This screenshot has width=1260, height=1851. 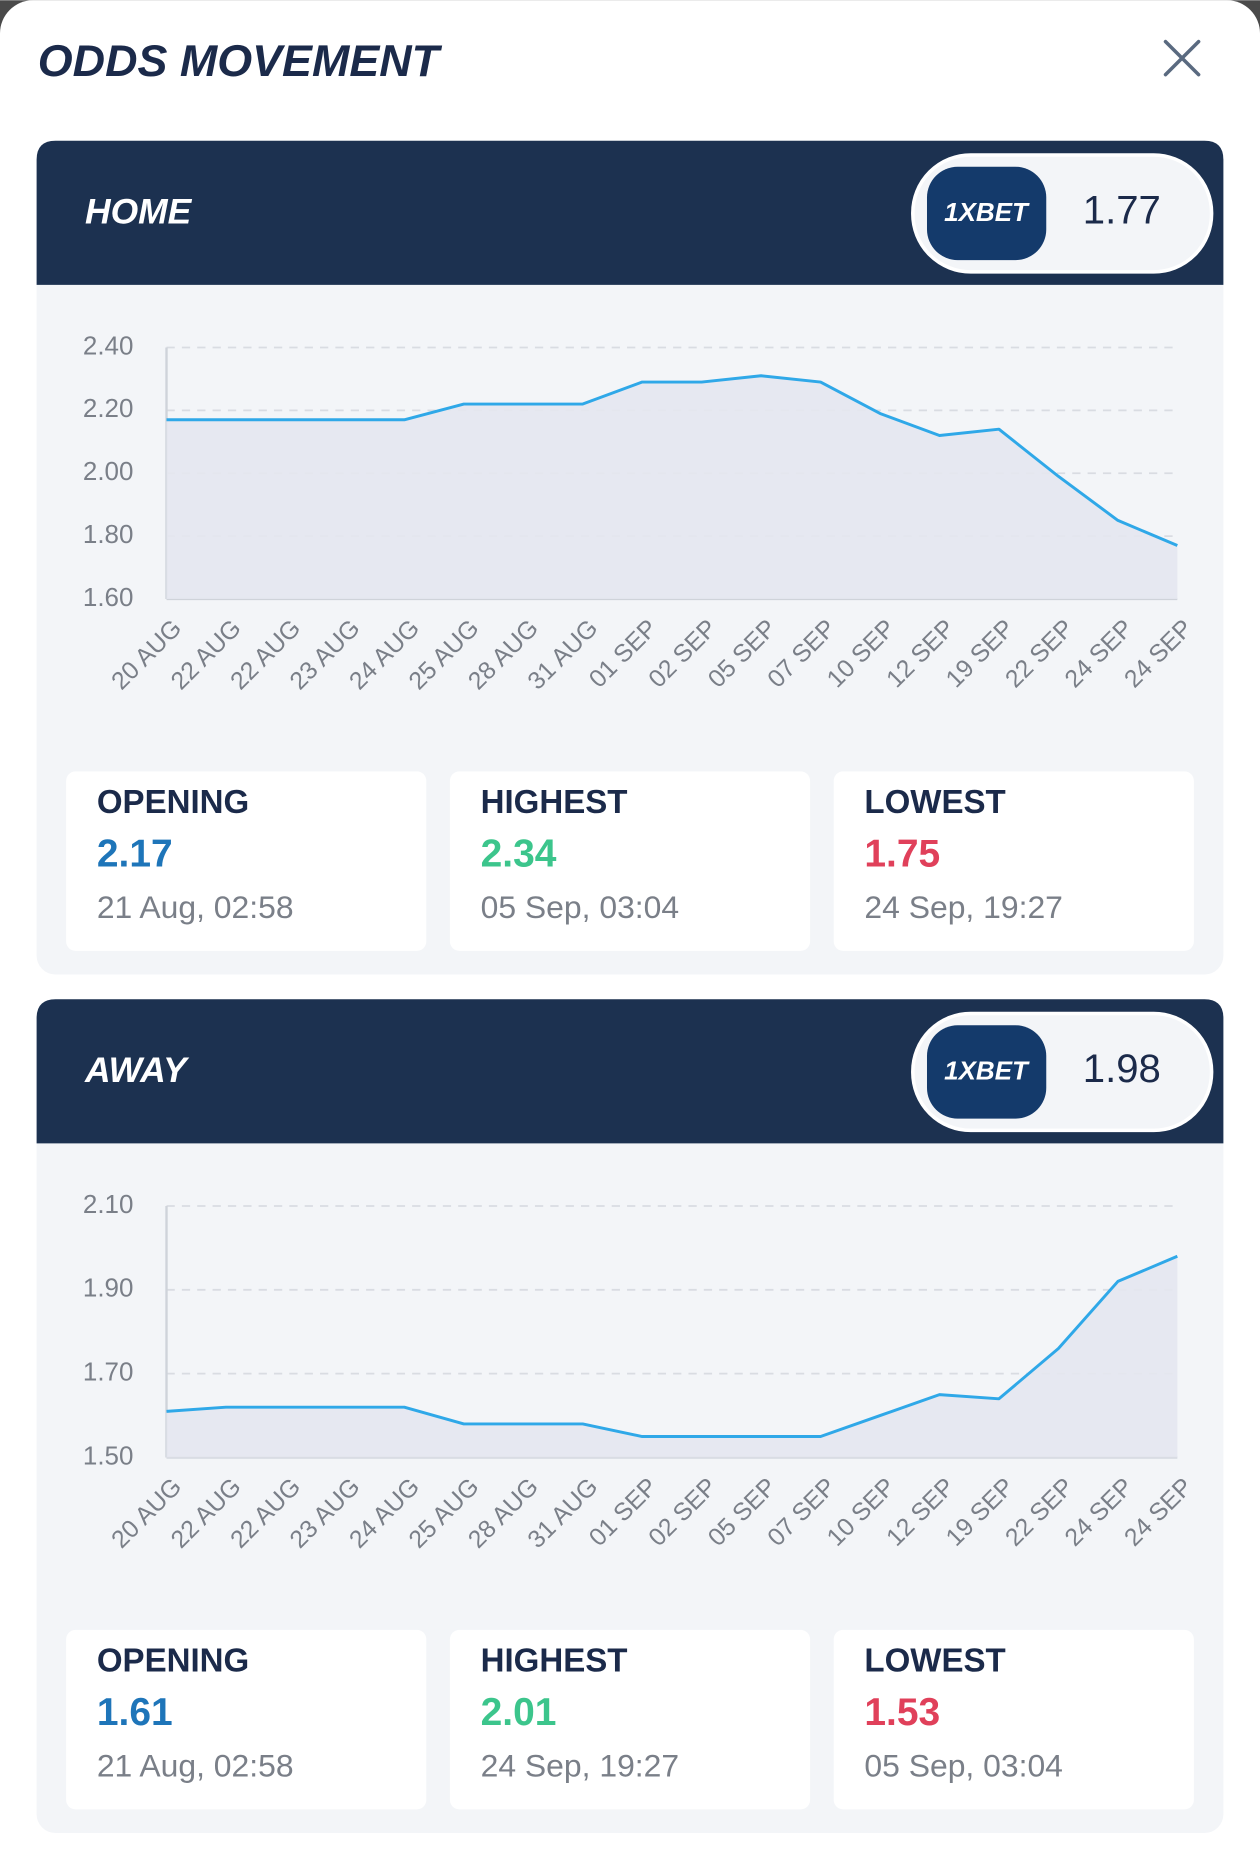 I want to click on close-button, so click(x=1182, y=58).